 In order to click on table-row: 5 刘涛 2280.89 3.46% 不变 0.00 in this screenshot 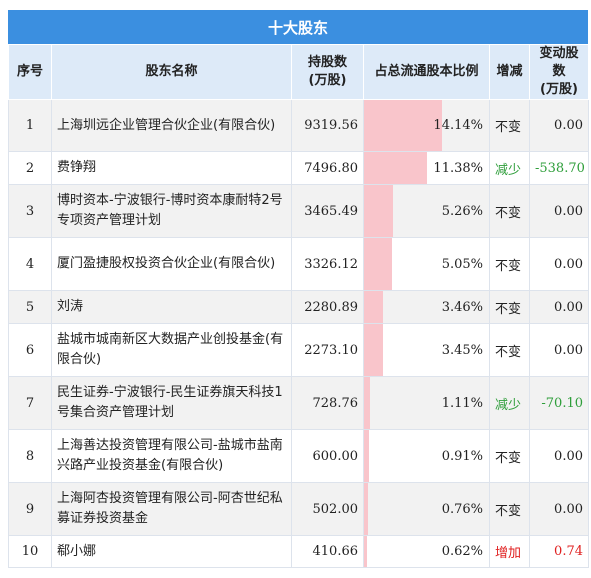, I will do `click(298, 307)`.